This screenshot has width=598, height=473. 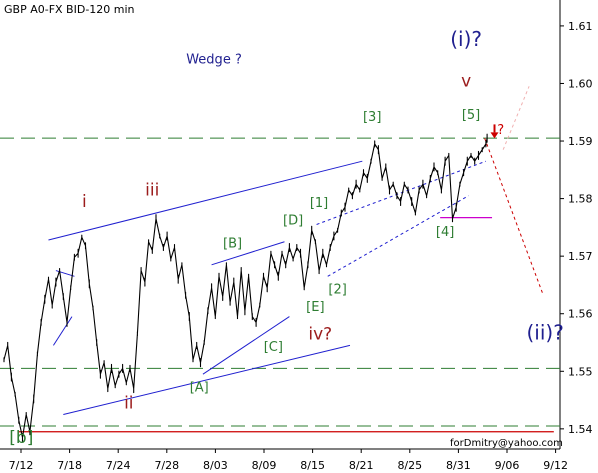 I want to click on wave-label: [A], so click(x=199, y=387).